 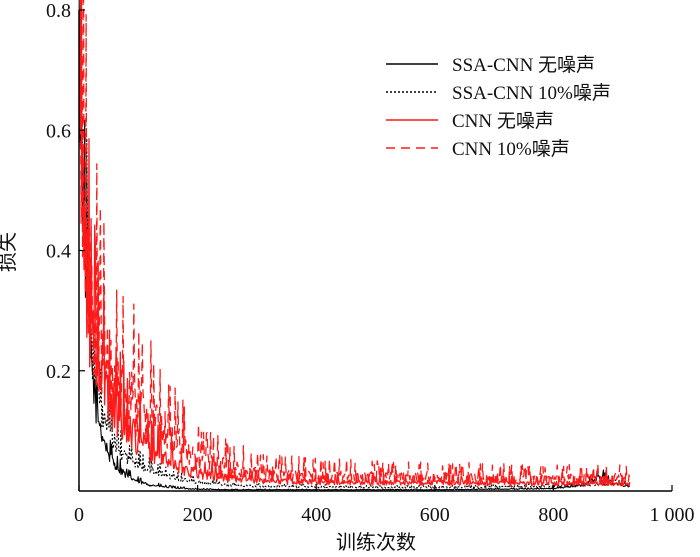 I want to click on x-tick-label: 1 000, so click(x=672, y=515).